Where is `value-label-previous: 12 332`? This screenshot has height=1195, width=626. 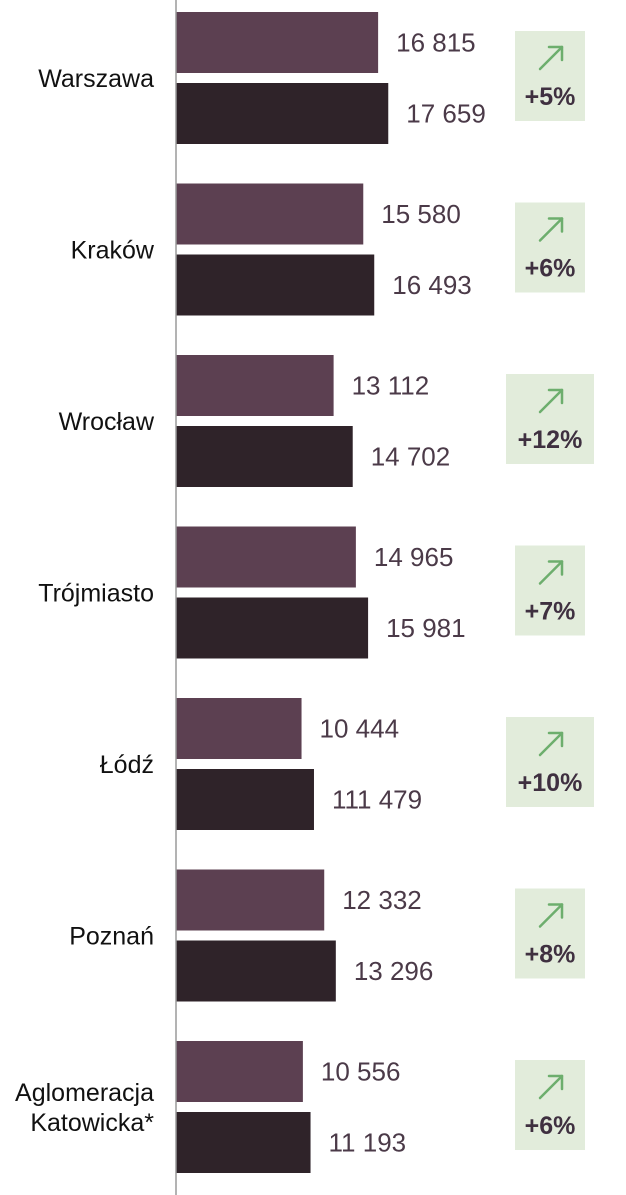 value-label-previous: 12 332 is located at coordinates (382, 900).